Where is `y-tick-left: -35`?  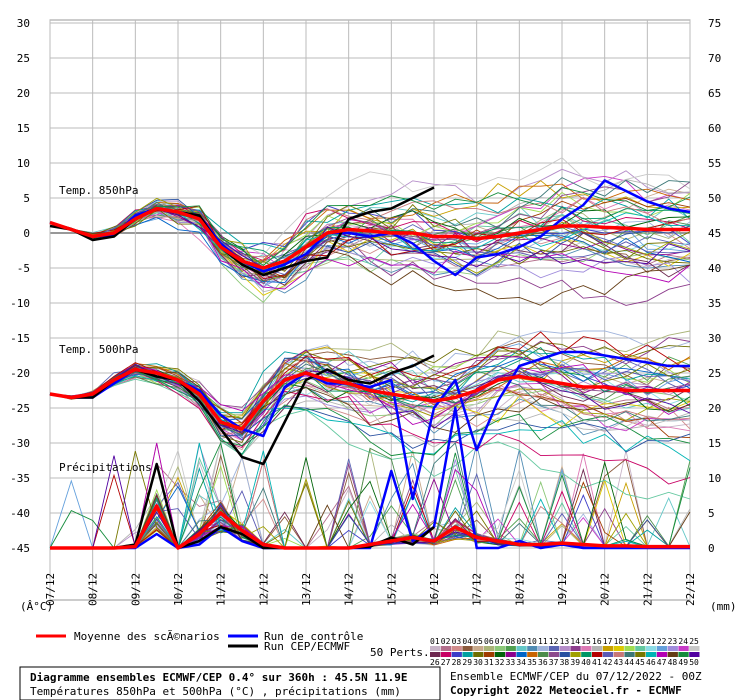
y-tick-left: -35 is located at coordinates (20, 478).